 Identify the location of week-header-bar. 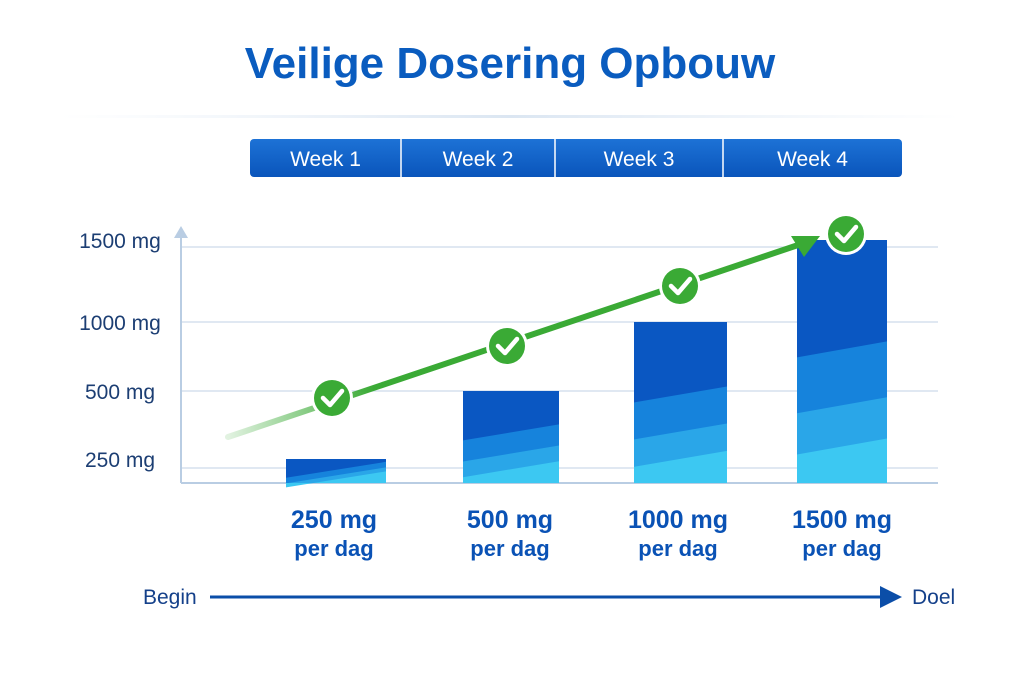
(576, 158).